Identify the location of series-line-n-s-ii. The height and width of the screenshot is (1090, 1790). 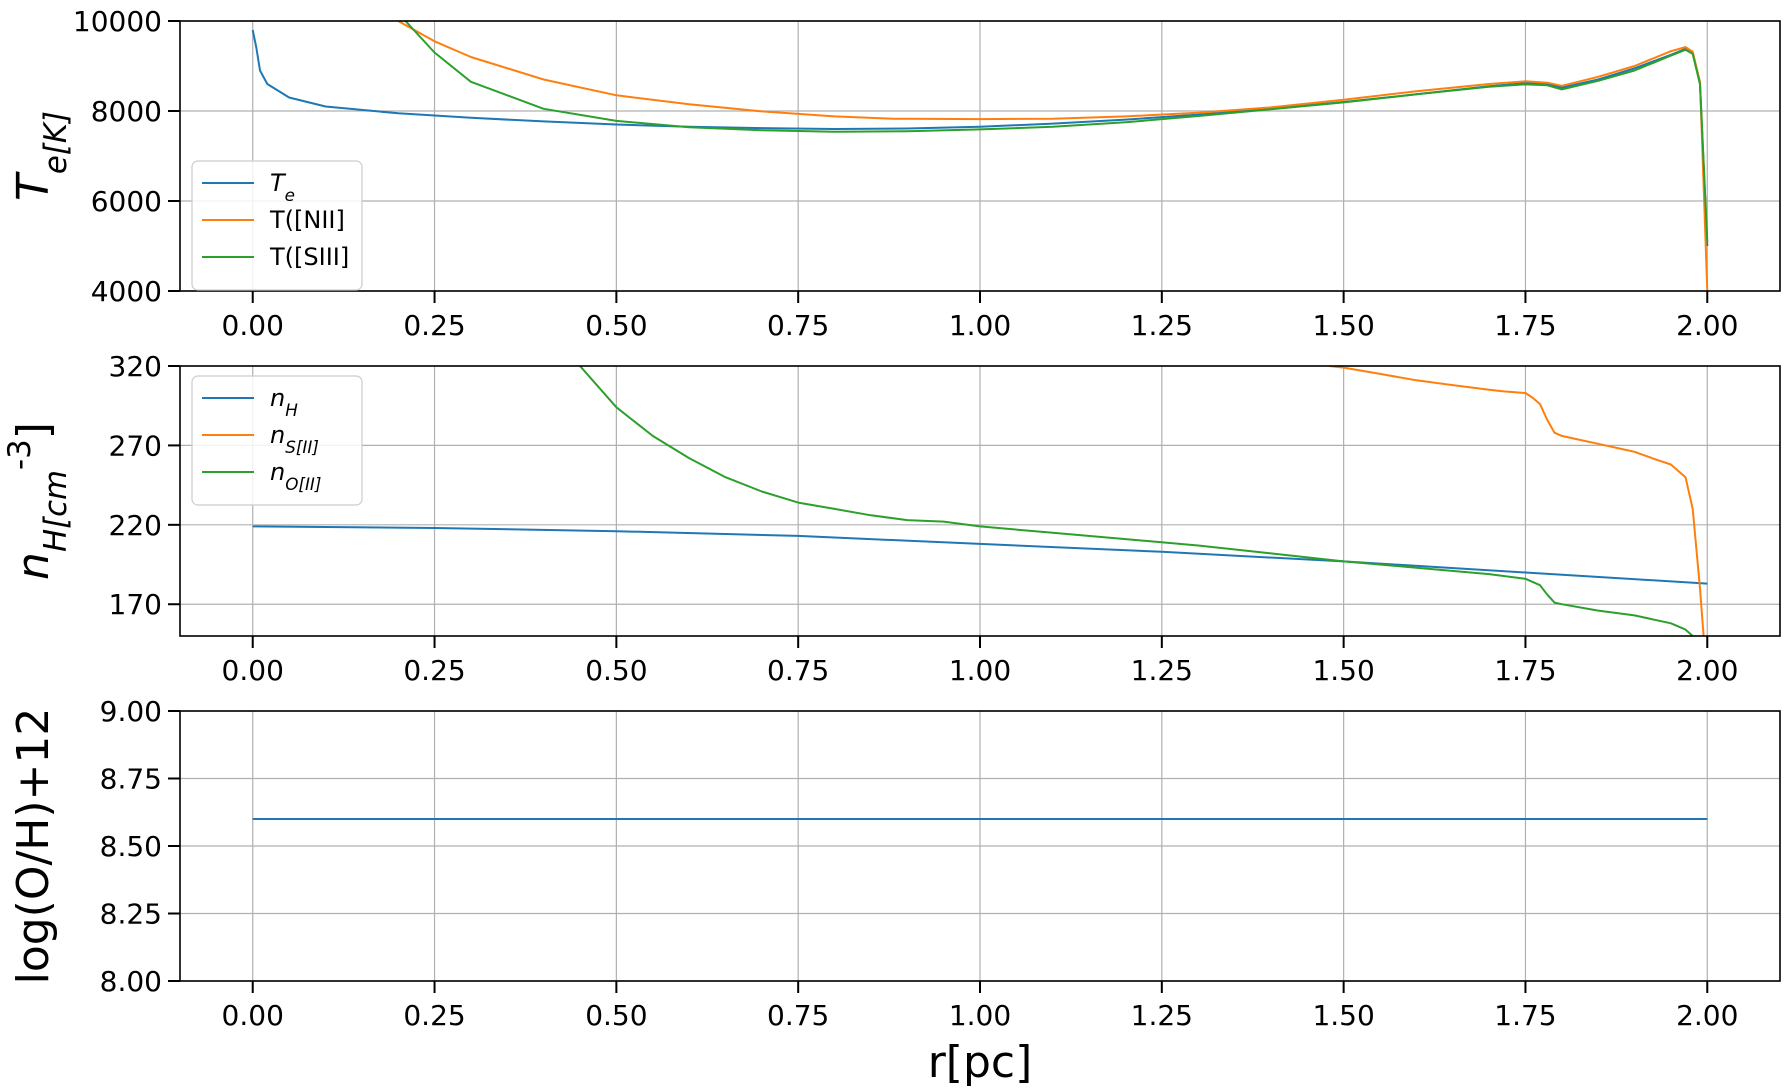
(1516, 501).